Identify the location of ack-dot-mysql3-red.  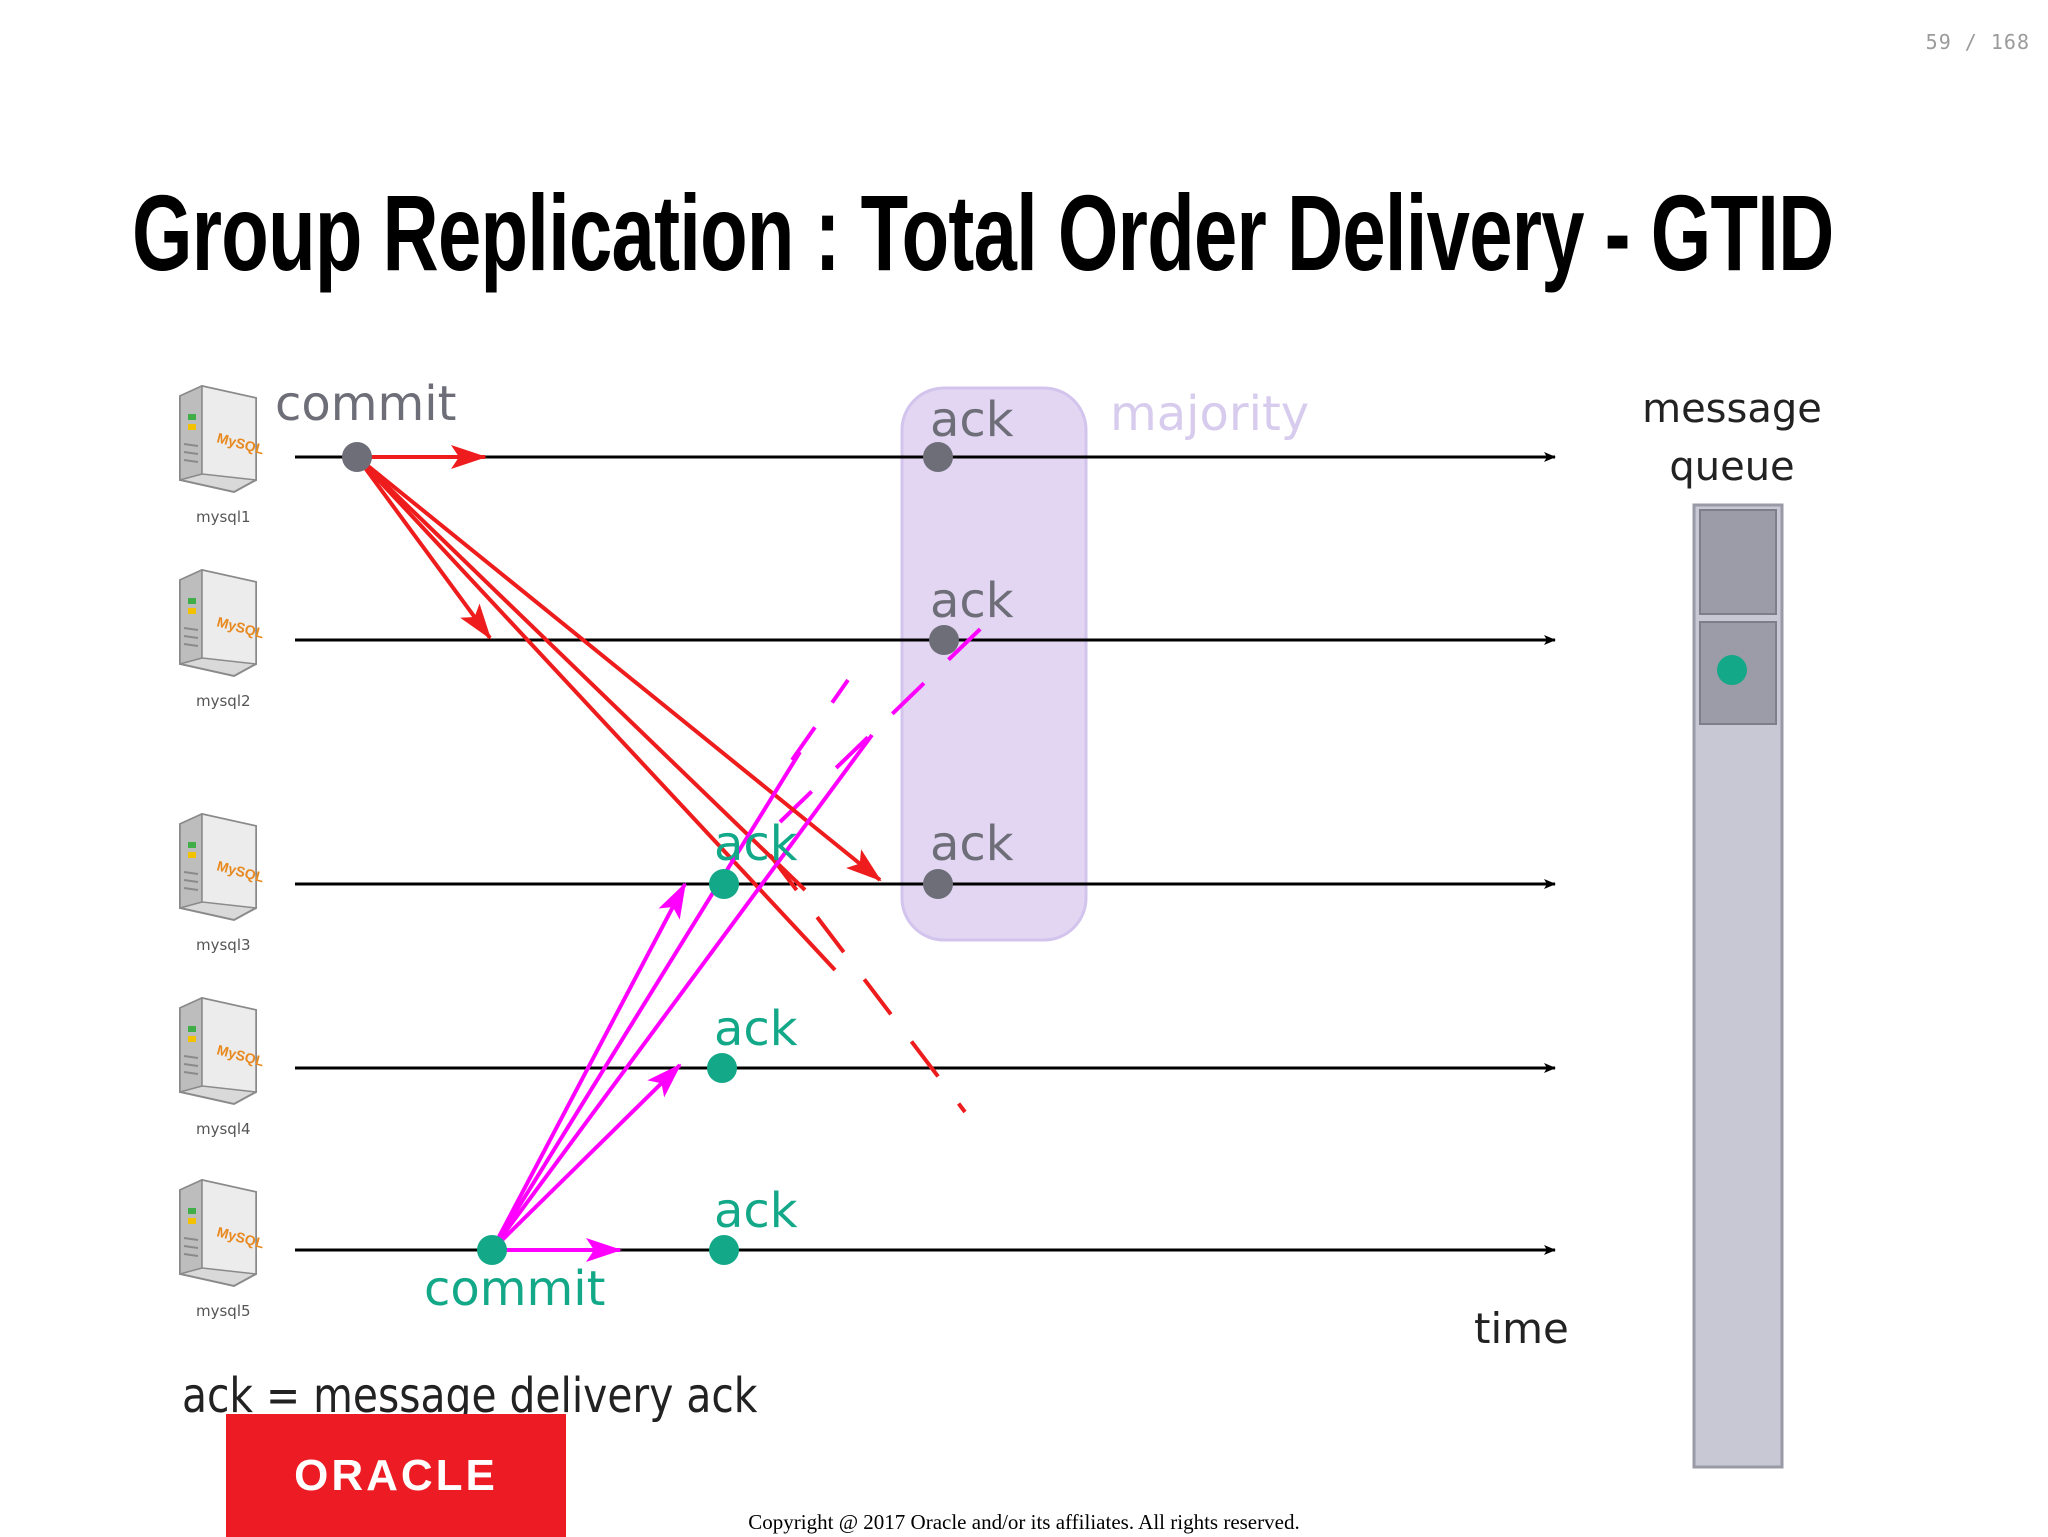
(938, 884).